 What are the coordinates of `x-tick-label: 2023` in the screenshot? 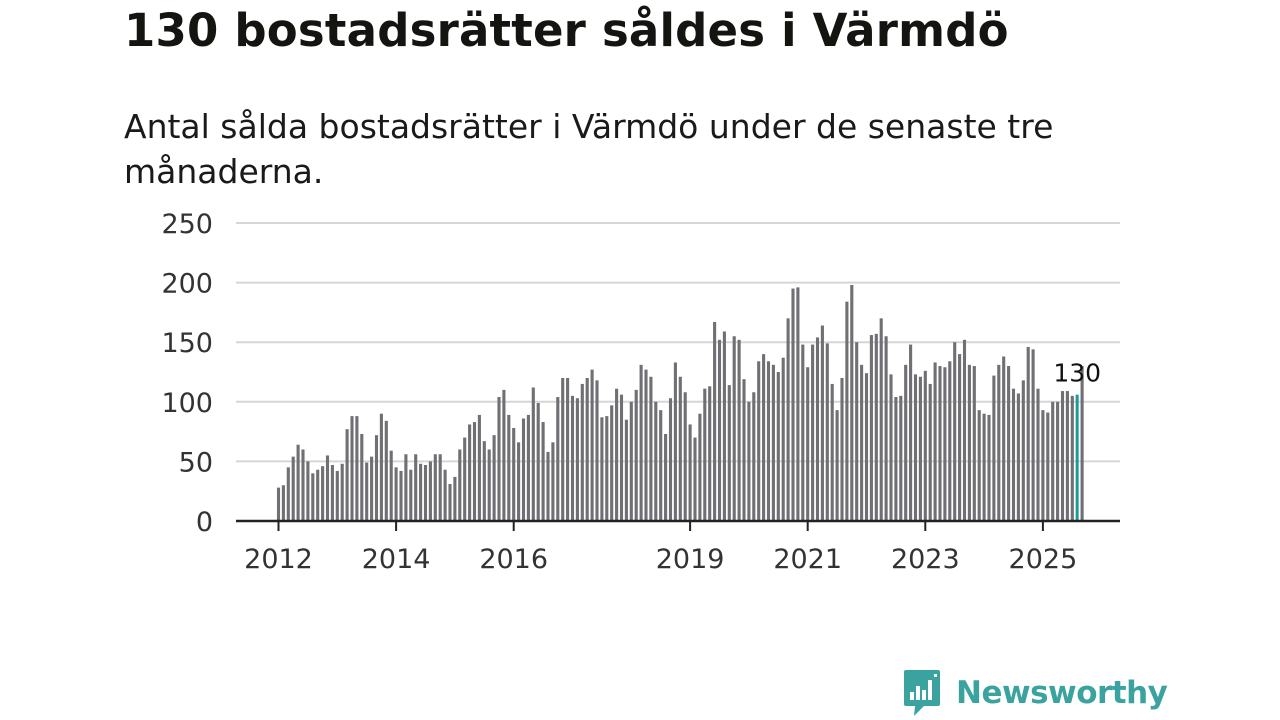 It's located at (925, 559).